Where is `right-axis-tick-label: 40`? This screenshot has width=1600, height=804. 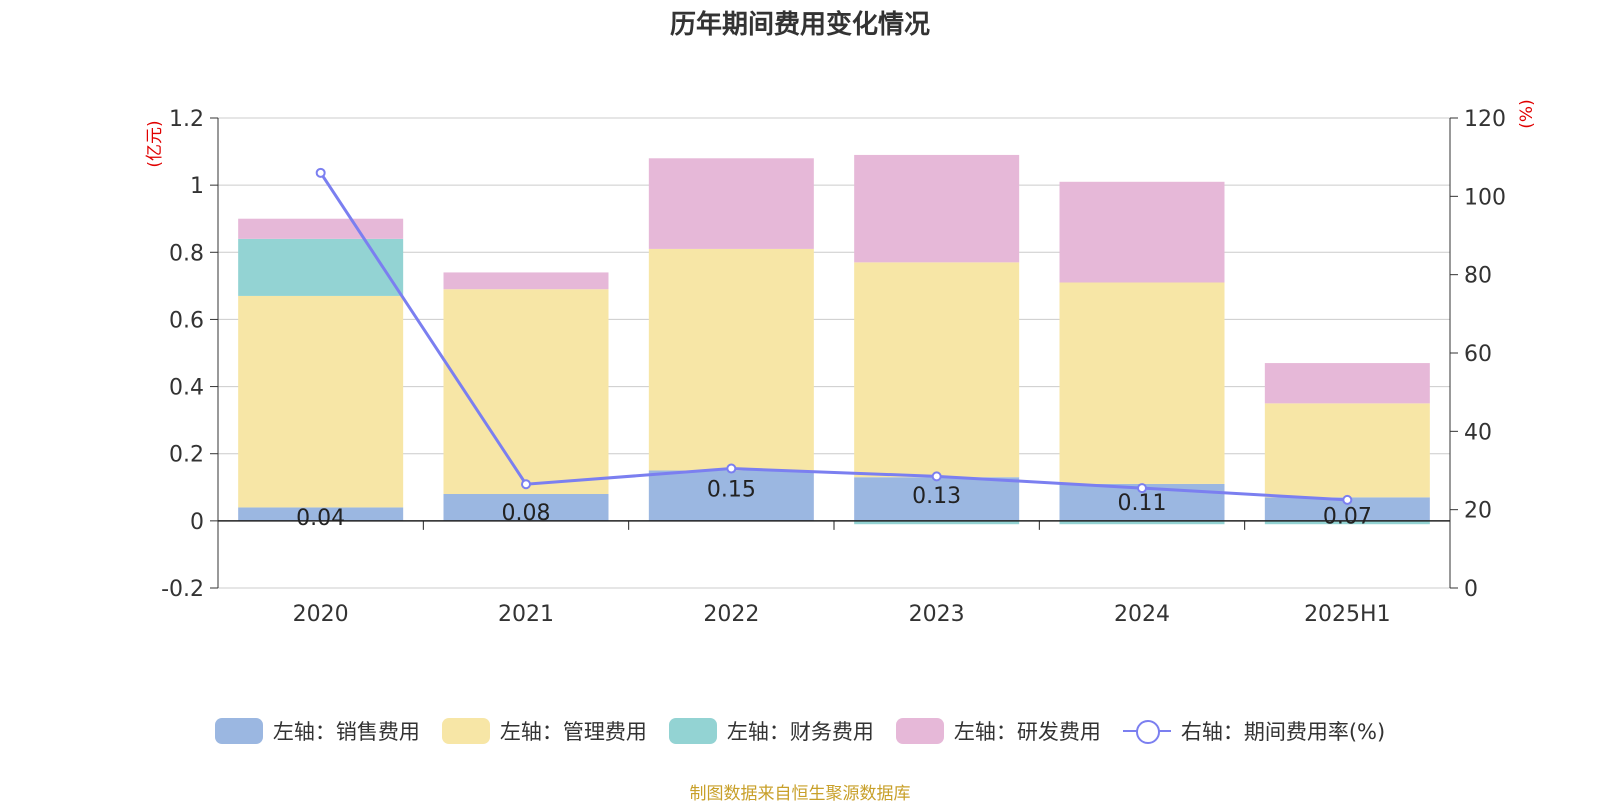
right-axis-tick-label: 40 is located at coordinates (1478, 432).